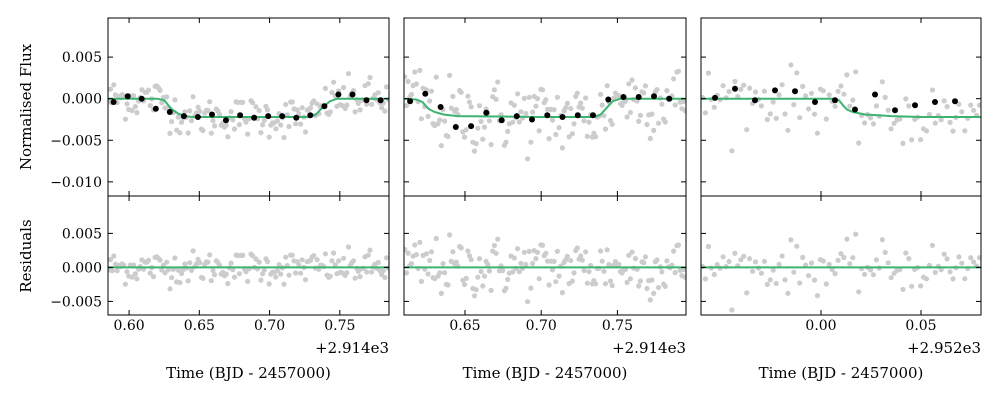 Image resolution: width=1000 pixels, height=400 pixels. What do you see at coordinates (944, 348) in the screenshot?
I see `x-offset-label: +2.952e3` at bounding box center [944, 348].